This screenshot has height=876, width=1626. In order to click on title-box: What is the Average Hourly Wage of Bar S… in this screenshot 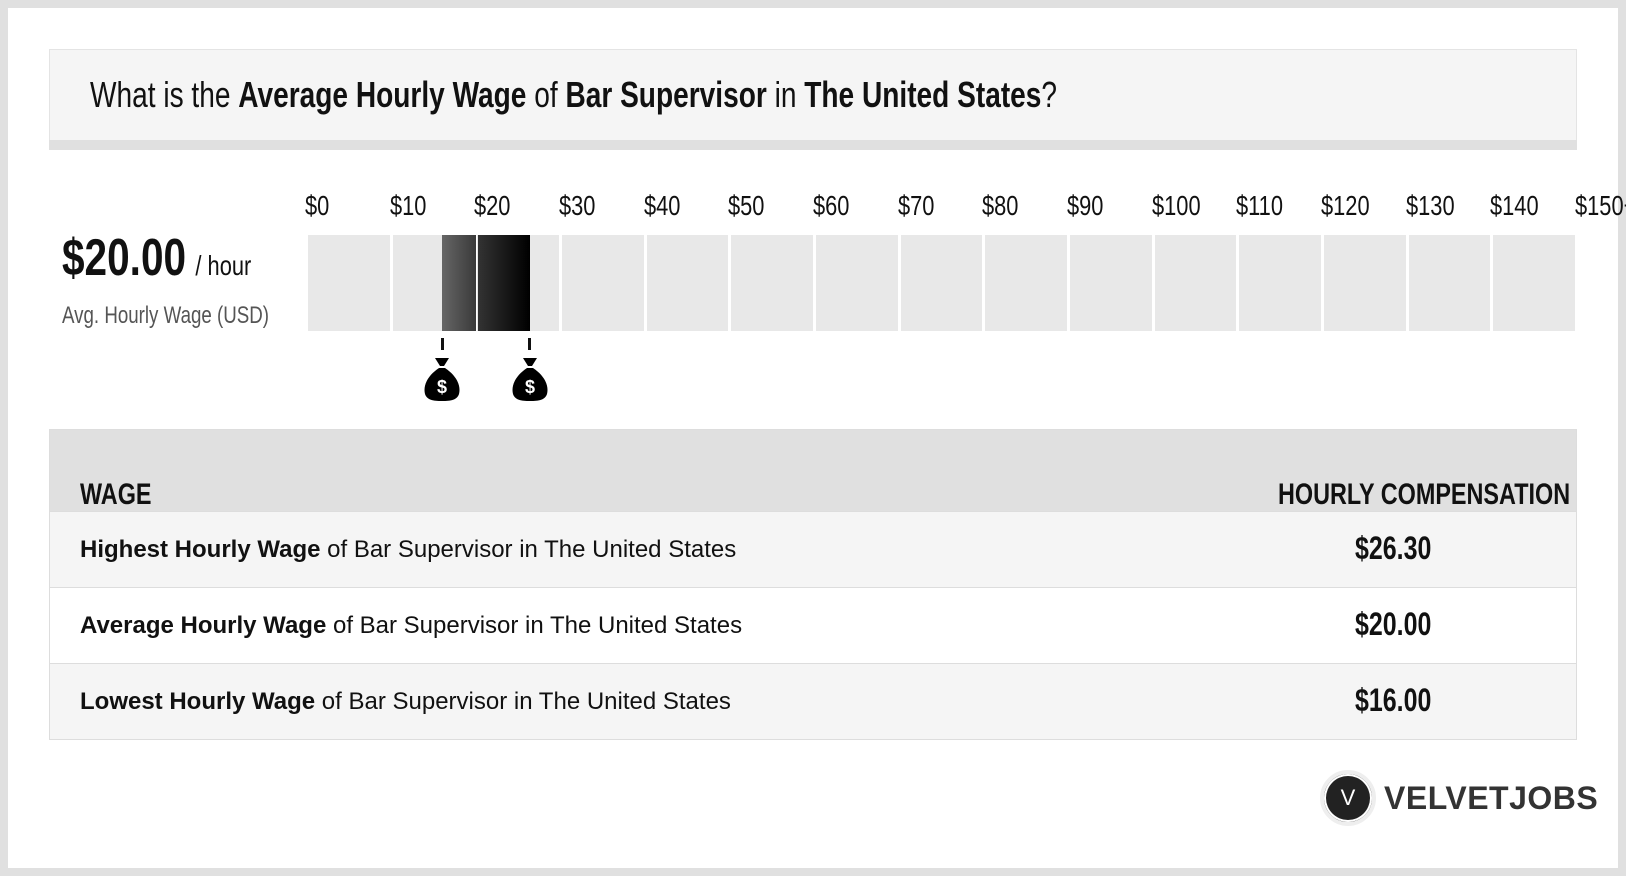, I will do `click(813, 94)`.